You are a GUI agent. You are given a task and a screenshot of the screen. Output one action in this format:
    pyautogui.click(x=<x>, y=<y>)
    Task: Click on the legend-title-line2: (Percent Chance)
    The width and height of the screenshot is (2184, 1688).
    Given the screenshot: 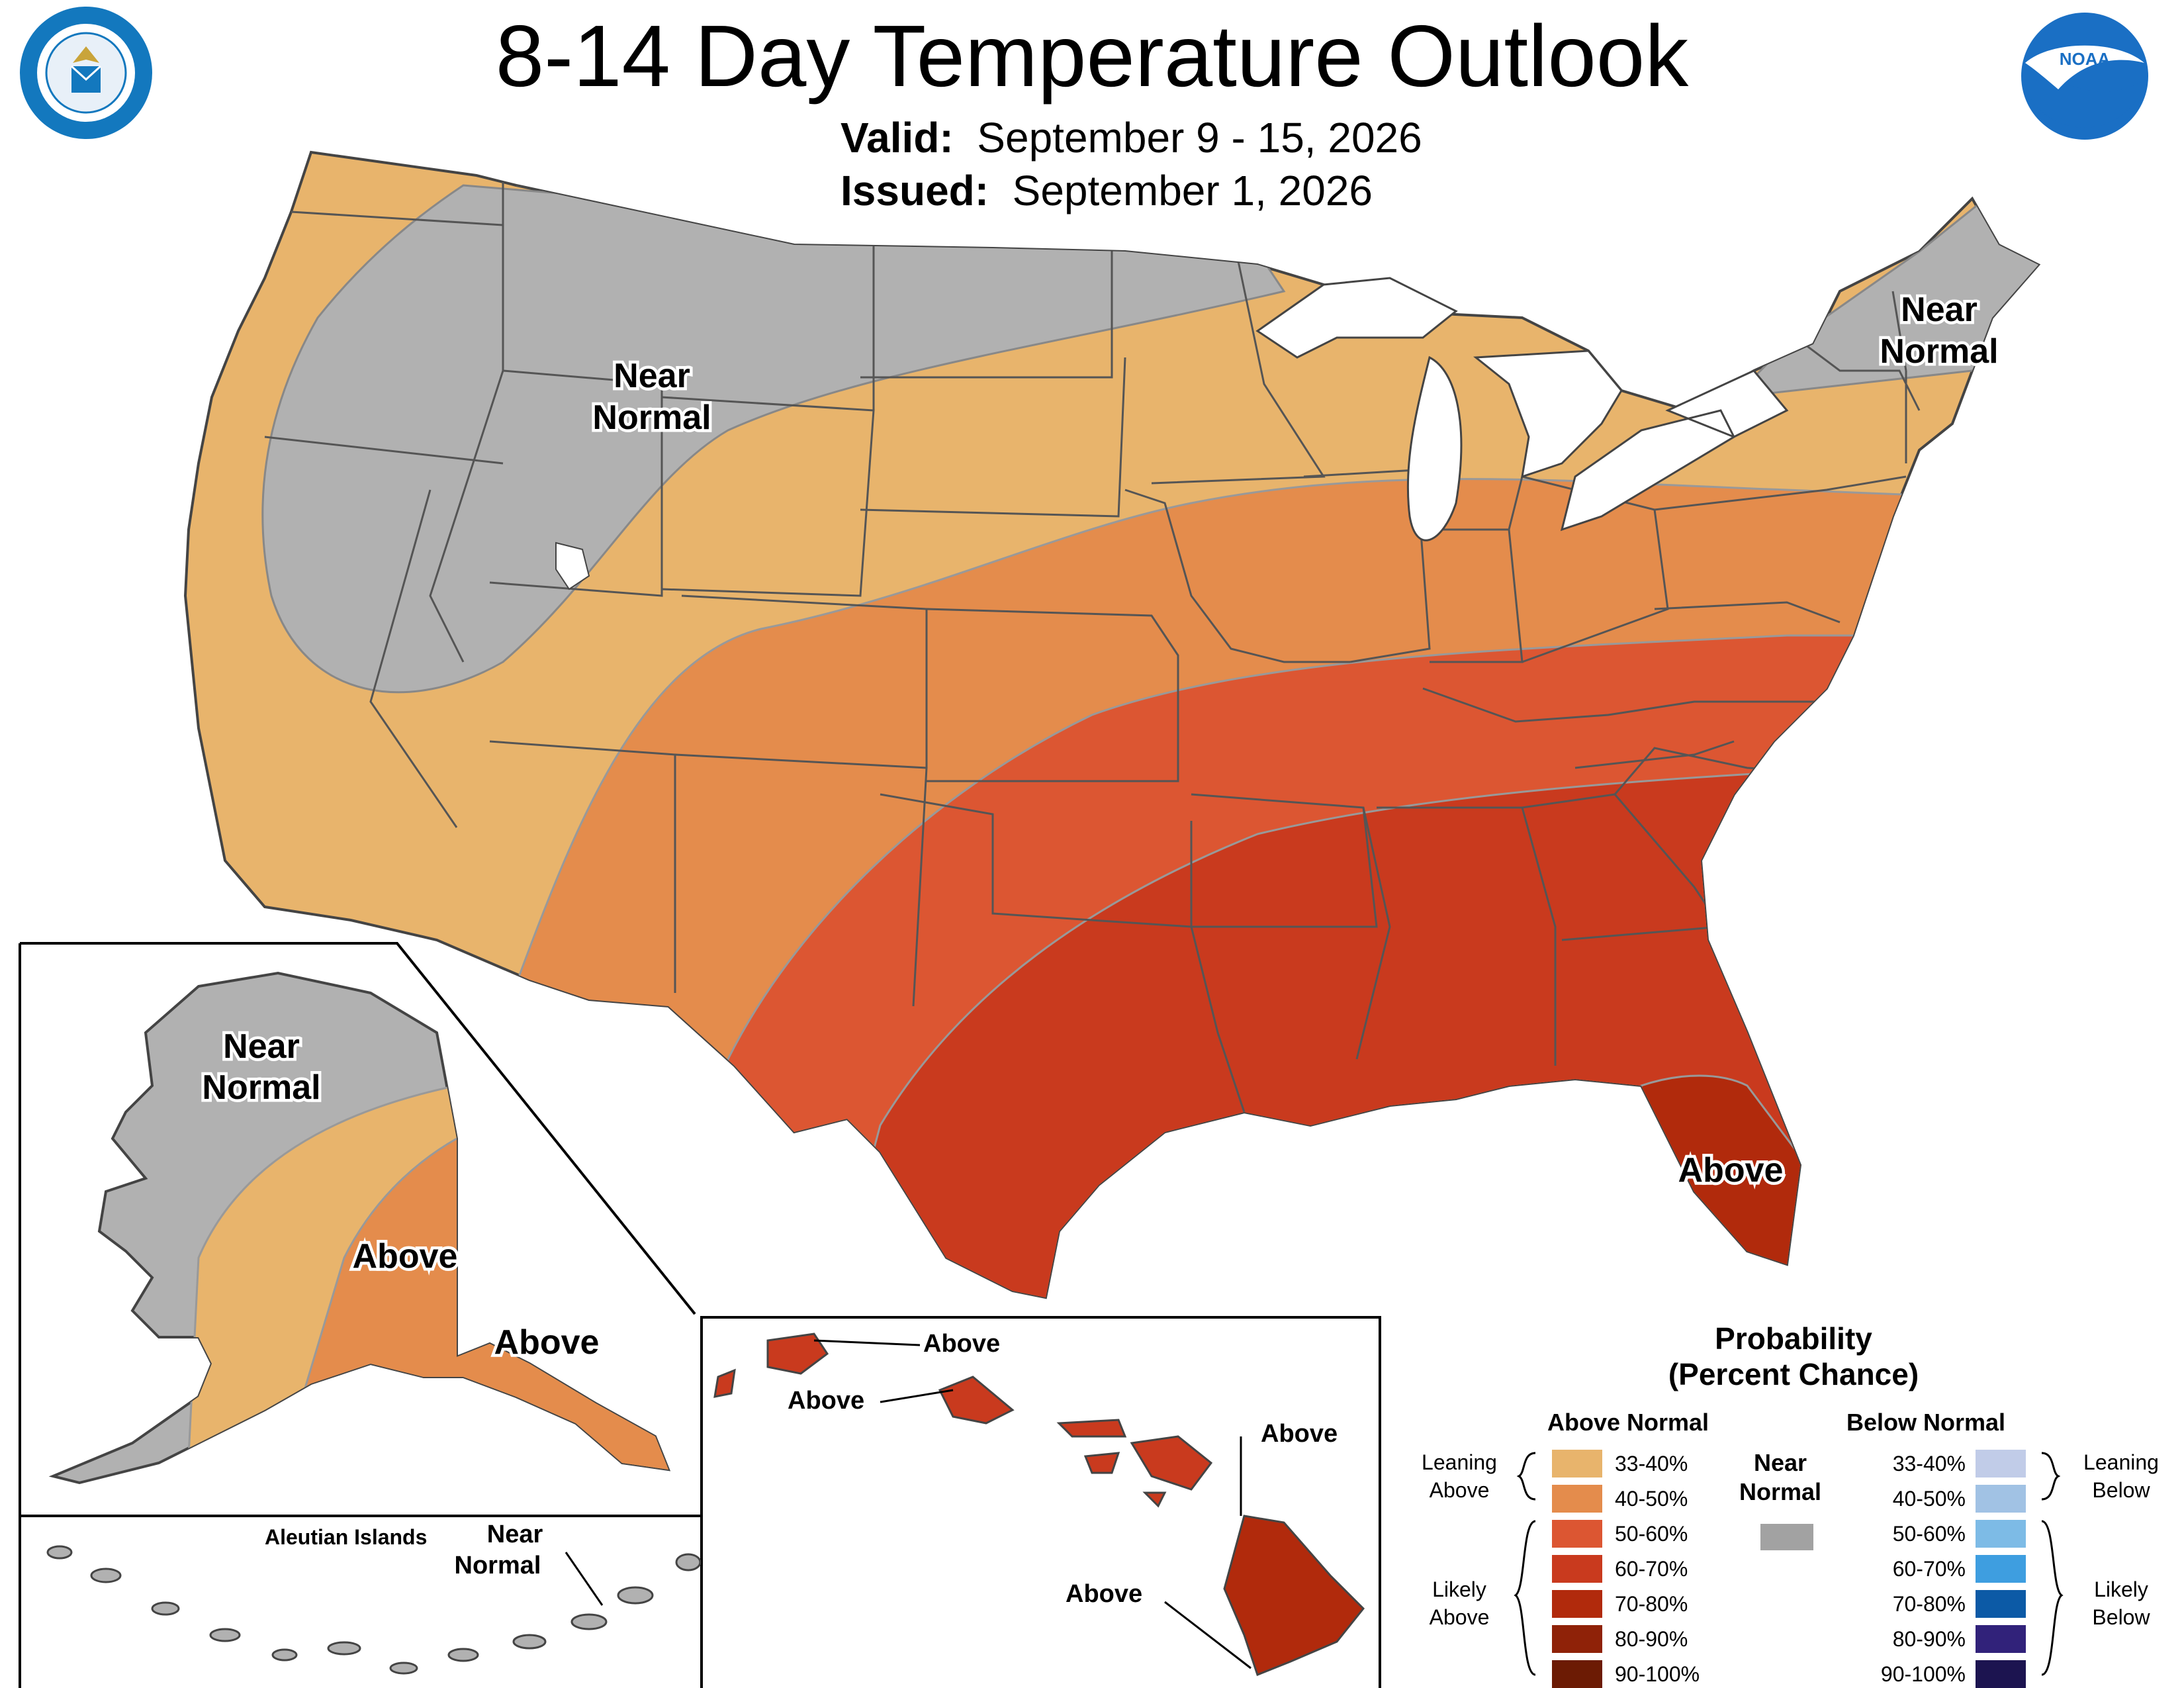 What is the action you would take?
    pyautogui.click(x=1794, y=1374)
    